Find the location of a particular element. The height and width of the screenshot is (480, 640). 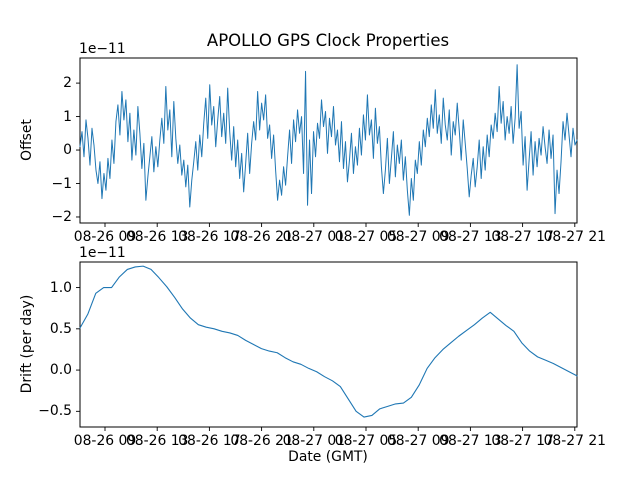

drift-y-tick-label: −0.5 is located at coordinates (55, 411).